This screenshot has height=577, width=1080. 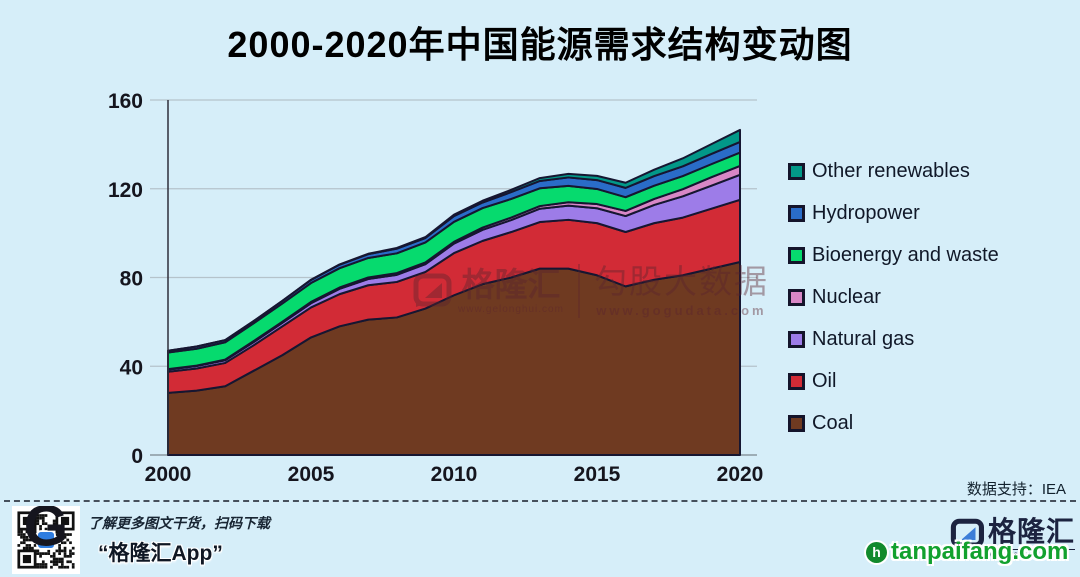 What do you see at coordinates (846, 296) in the screenshot?
I see `legend-label: Nuclear` at bounding box center [846, 296].